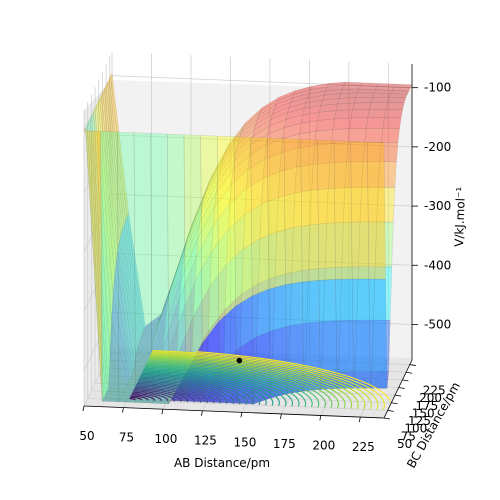 This screenshot has height=500, width=500. Describe the element at coordinates (165, 439) in the screenshot. I see `x-tick-label: 100` at that location.